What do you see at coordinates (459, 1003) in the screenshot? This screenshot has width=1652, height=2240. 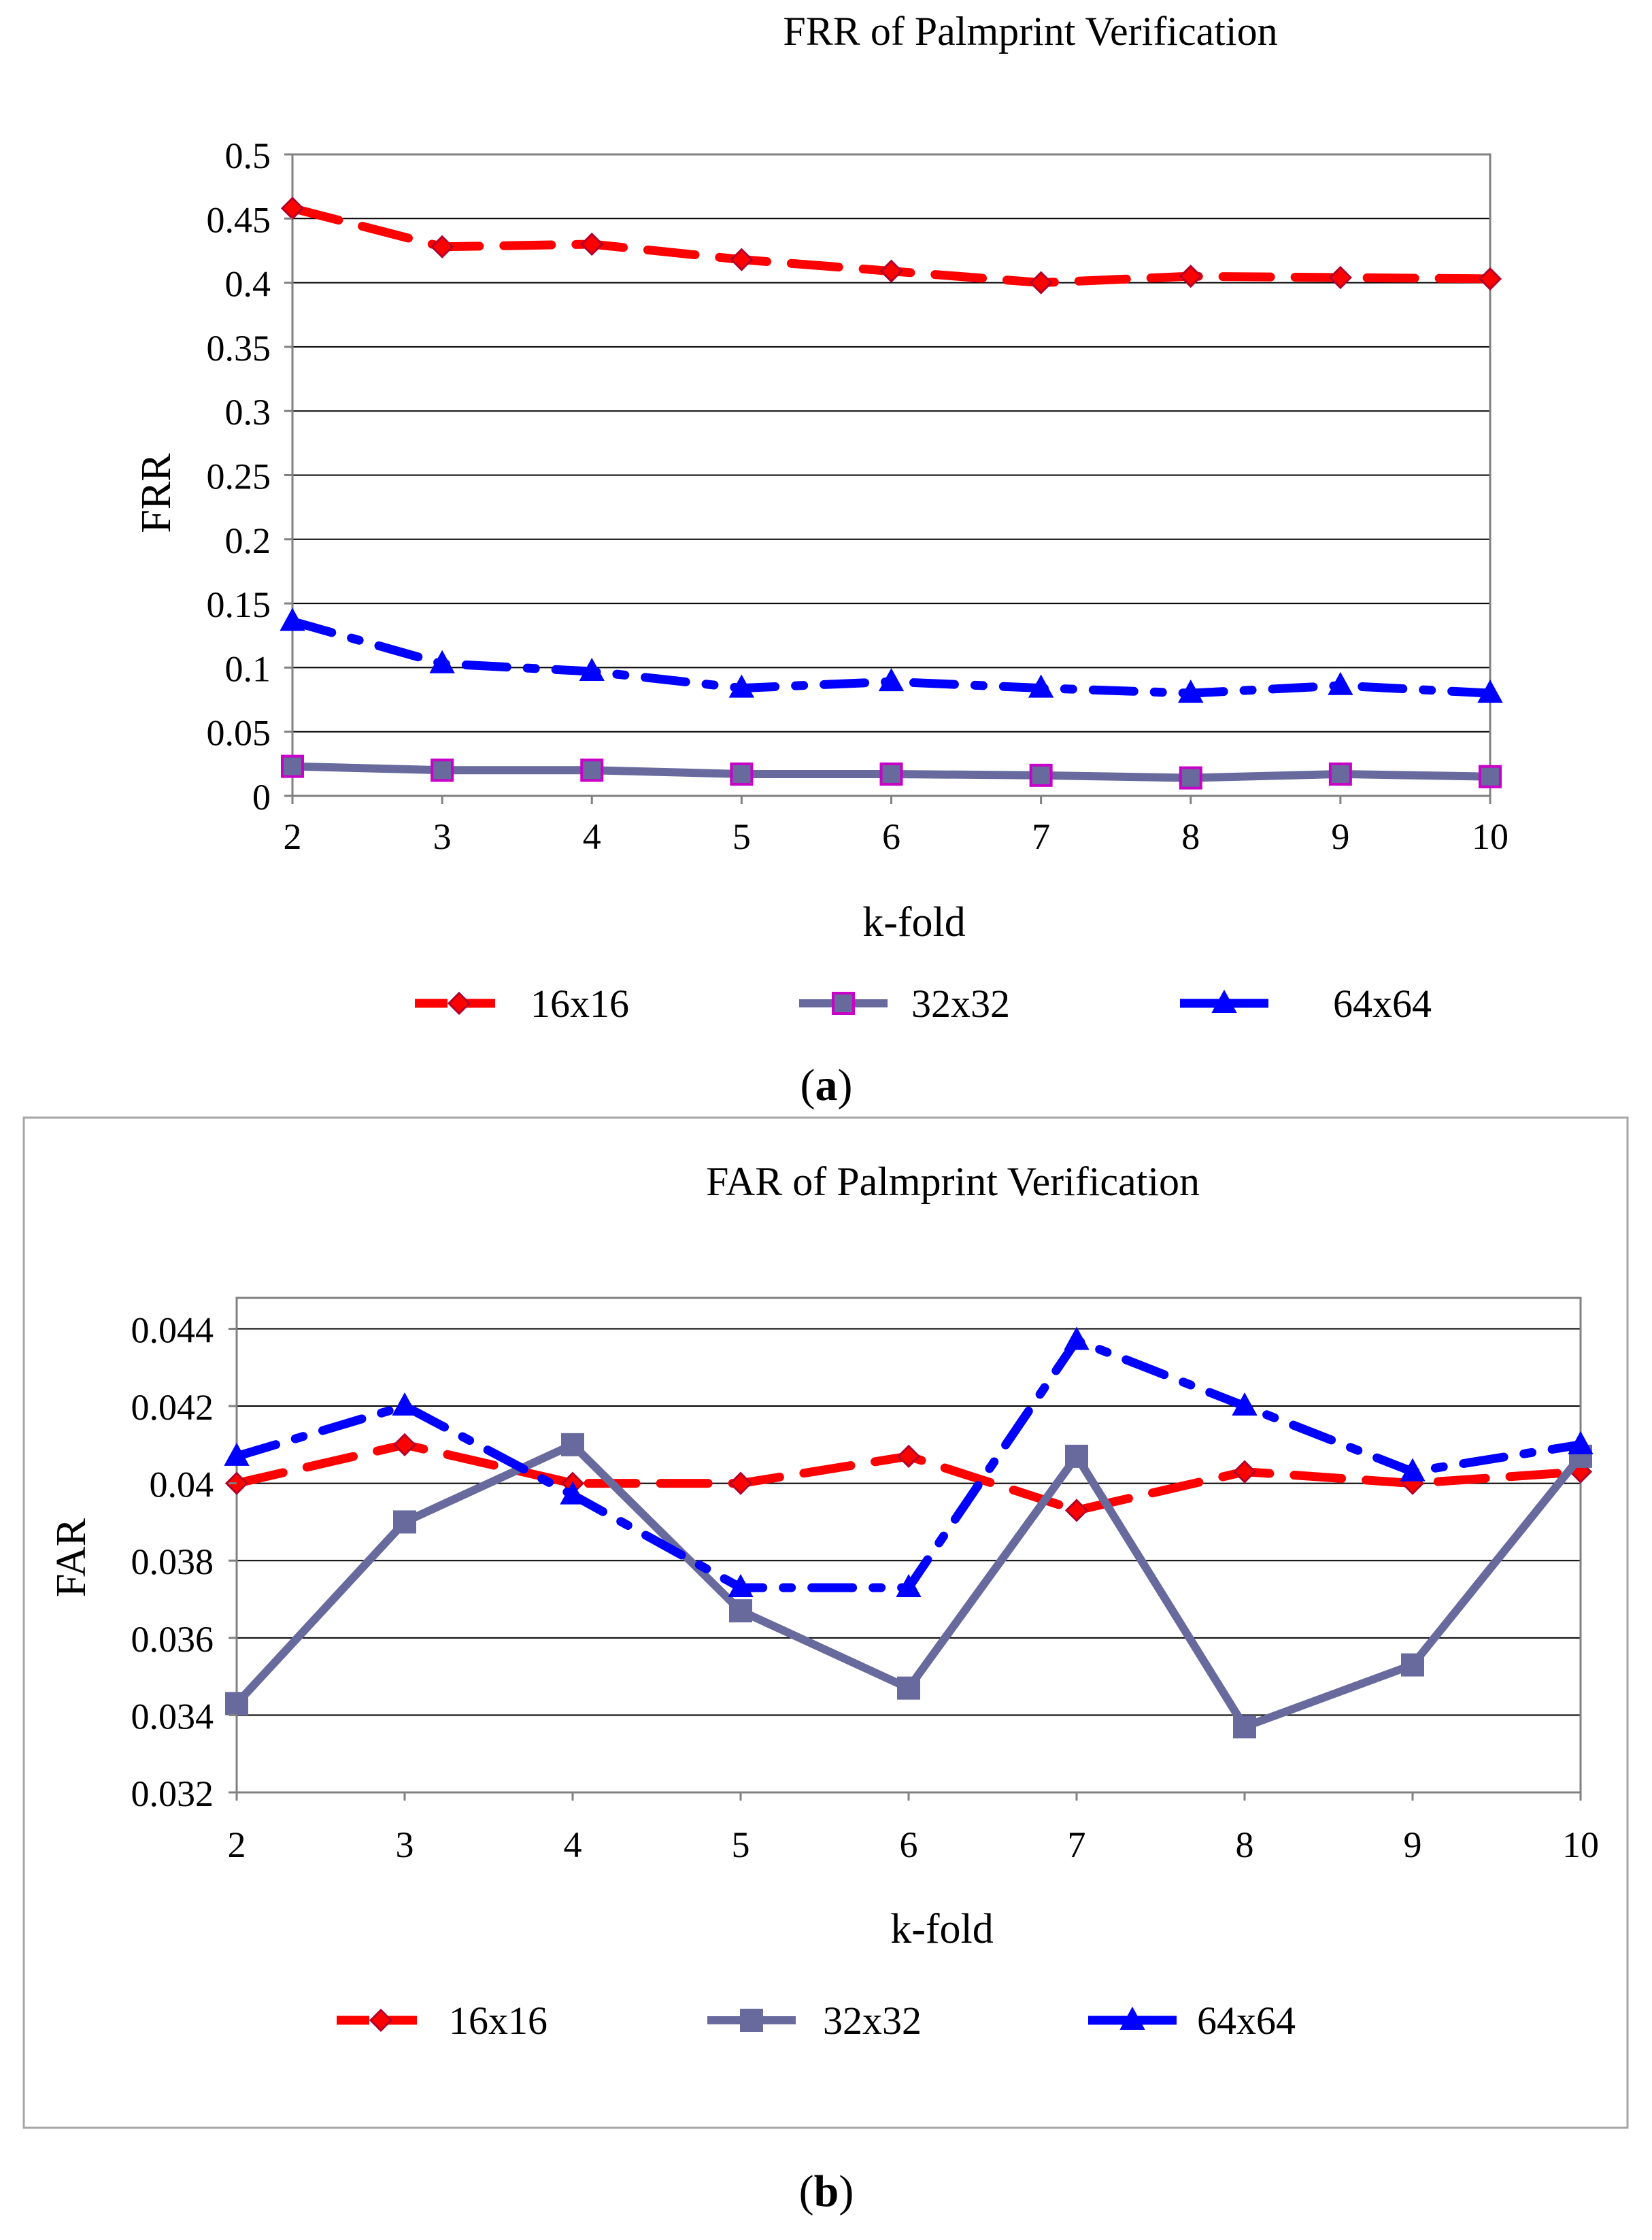 I see `chart-a-legend-marker-16x16` at bounding box center [459, 1003].